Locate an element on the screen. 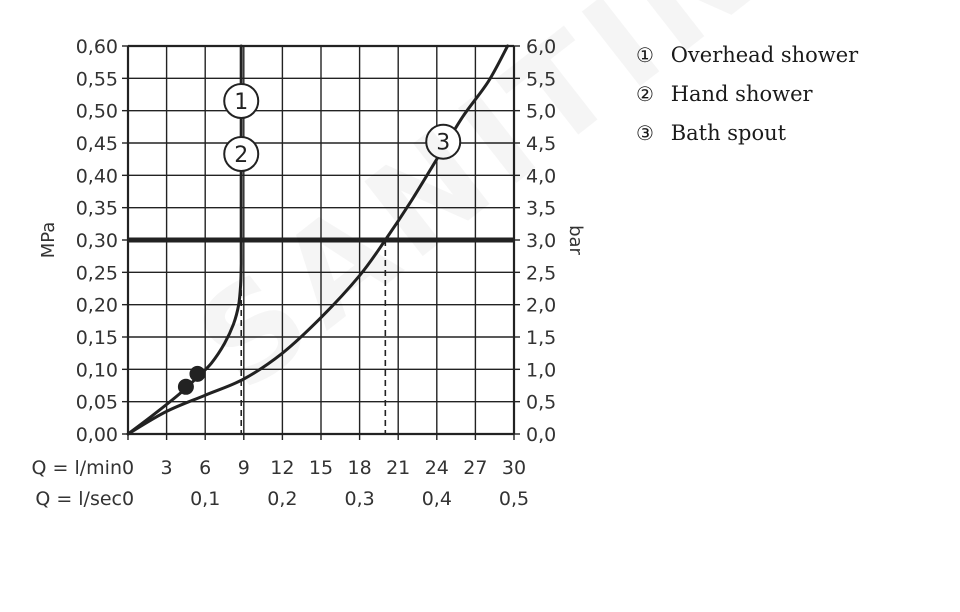 This screenshot has width=960, height=612. legend-label: Bath spout is located at coordinates (728, 133).